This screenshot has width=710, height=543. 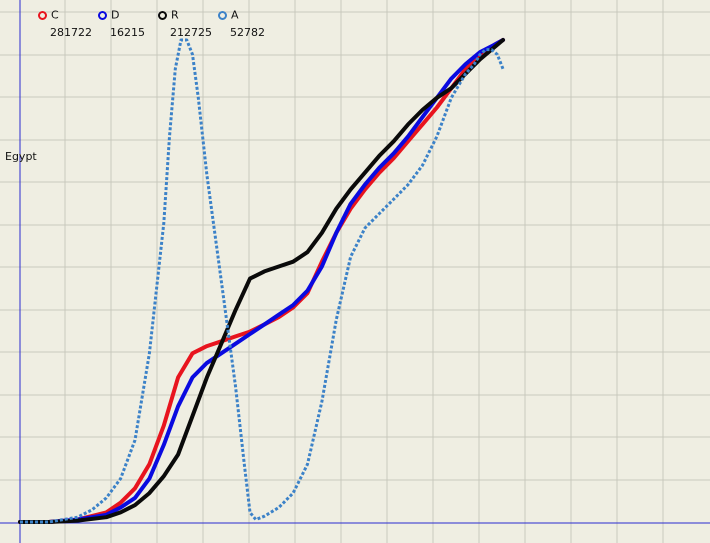 What do you see at coordinates (247, 32) in the screenshot?
I see `legend-count-a: 52782` at bounding box center [247, 32].